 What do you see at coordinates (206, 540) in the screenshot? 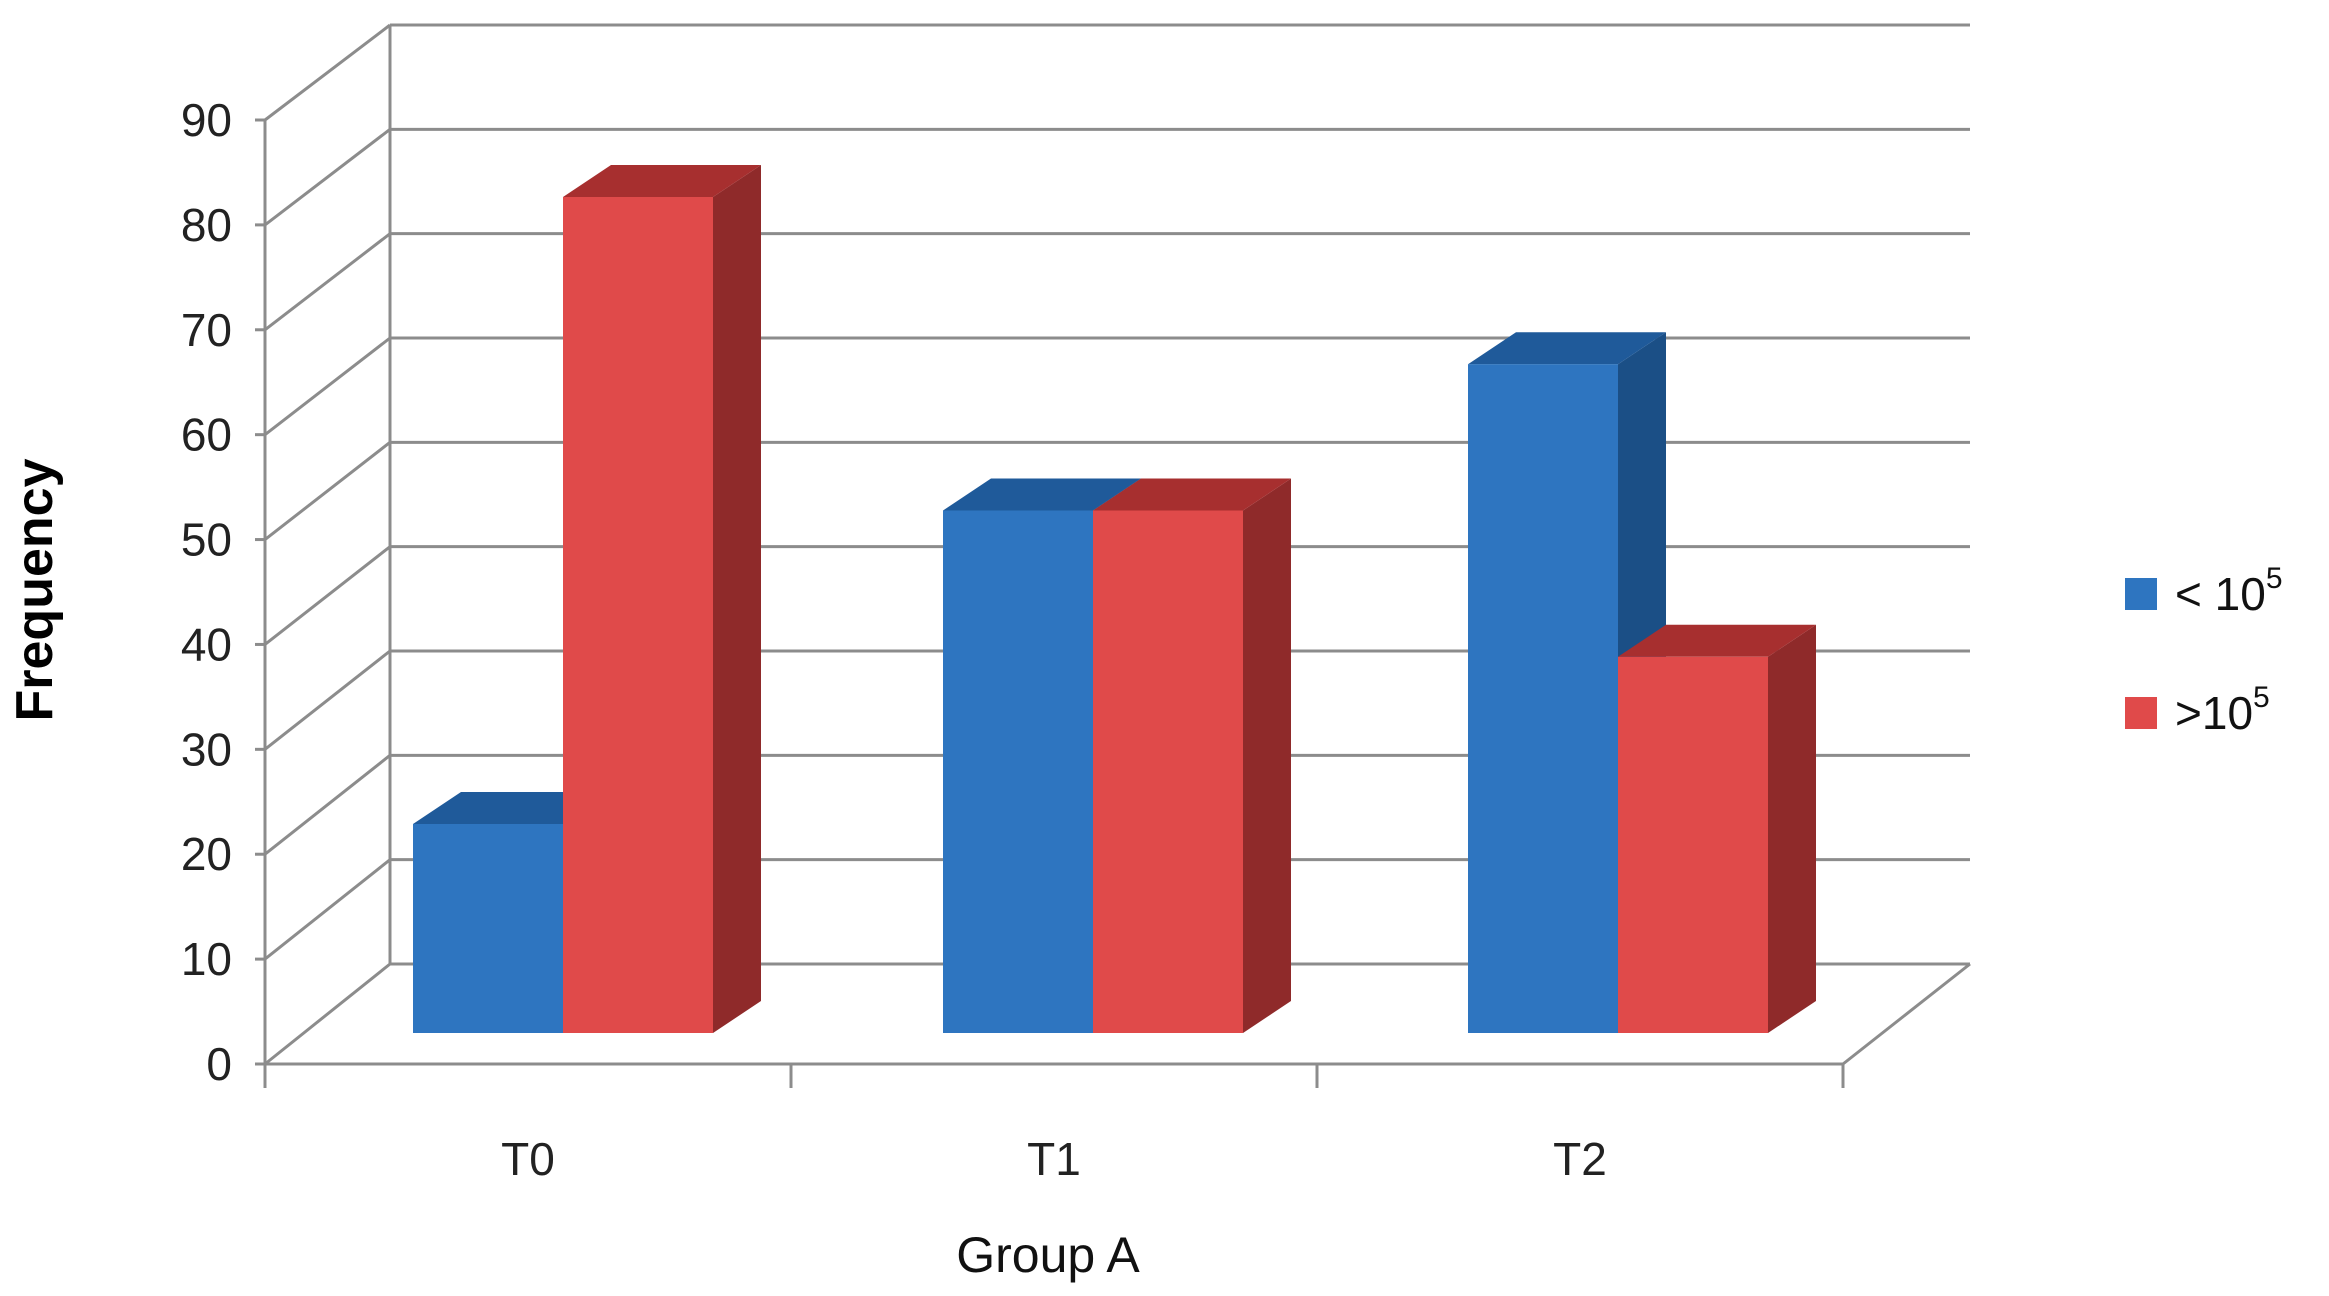
I see `y-tick-label: 50` at bounding box center [206, 540].